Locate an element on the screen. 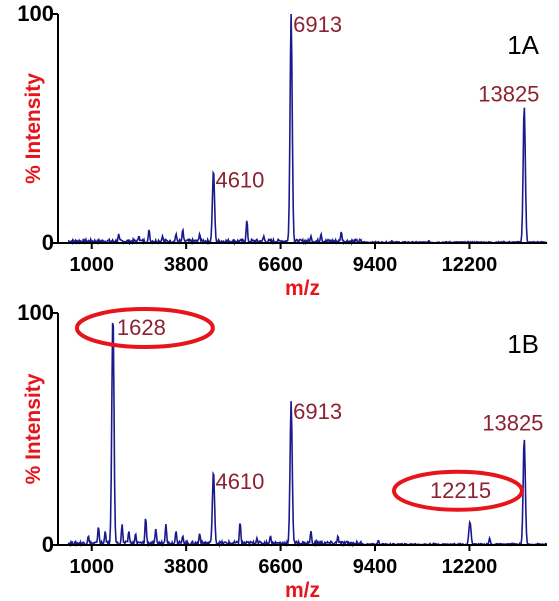  peak-label: 12215 is located at coordinates (460, 490).